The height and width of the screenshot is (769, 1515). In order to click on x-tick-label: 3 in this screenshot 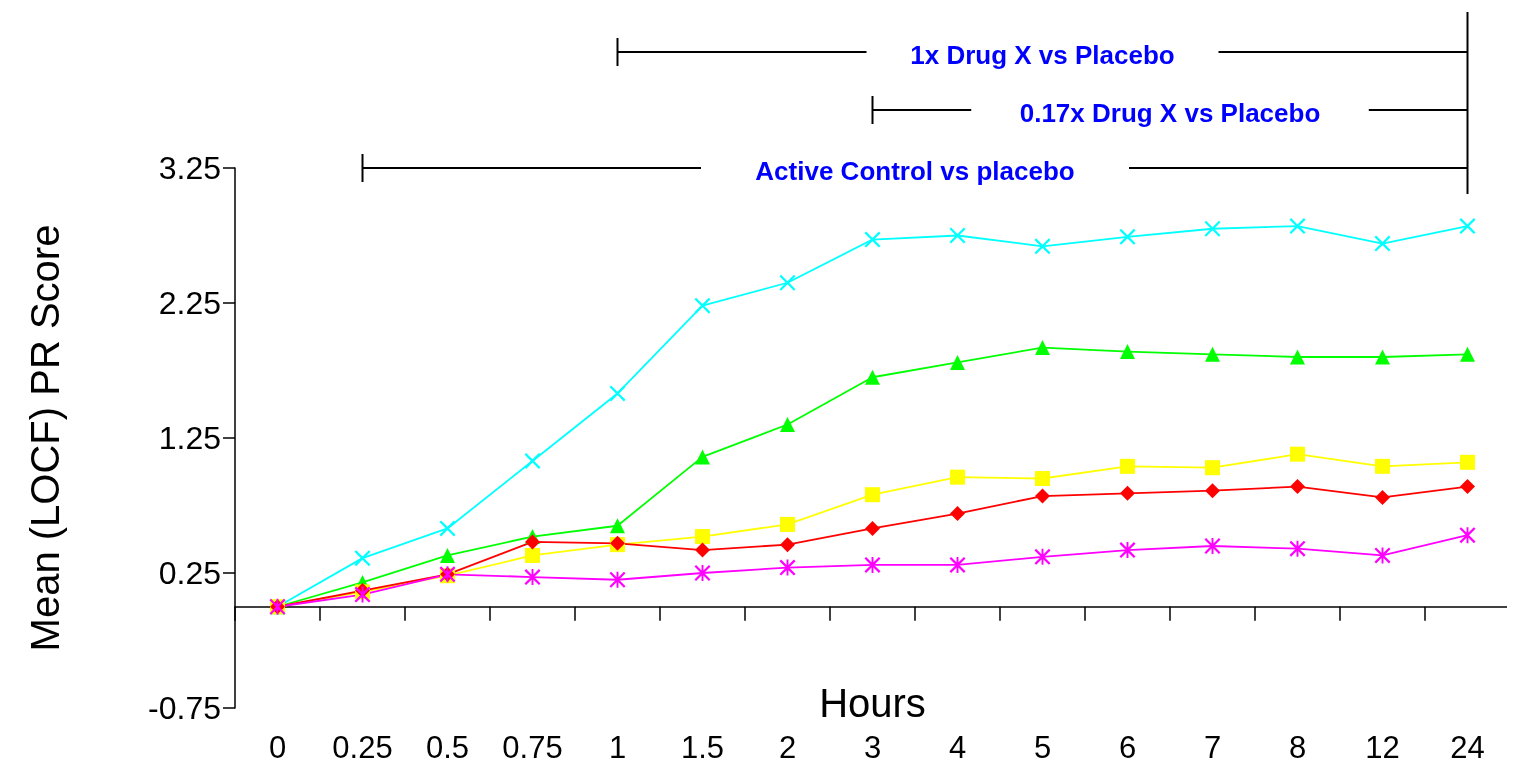, I will do `click(872, 747)`.